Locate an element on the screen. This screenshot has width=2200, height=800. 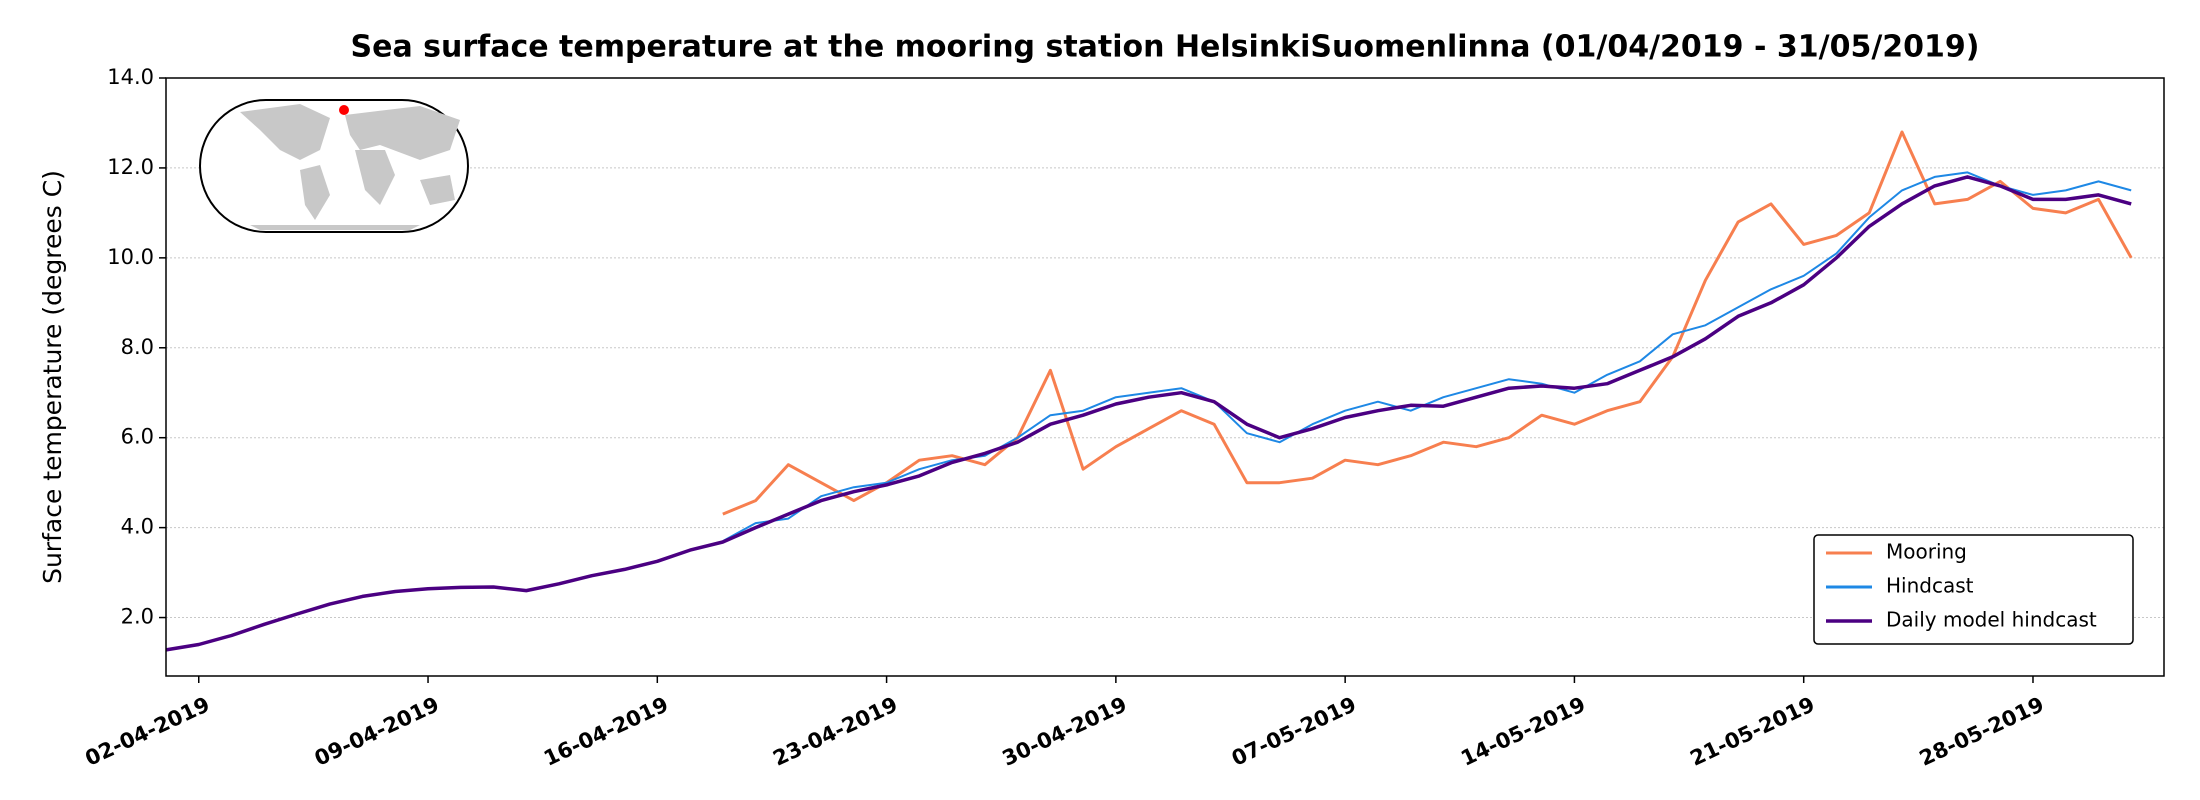
legend-box is located at coordinates (1973, 589).